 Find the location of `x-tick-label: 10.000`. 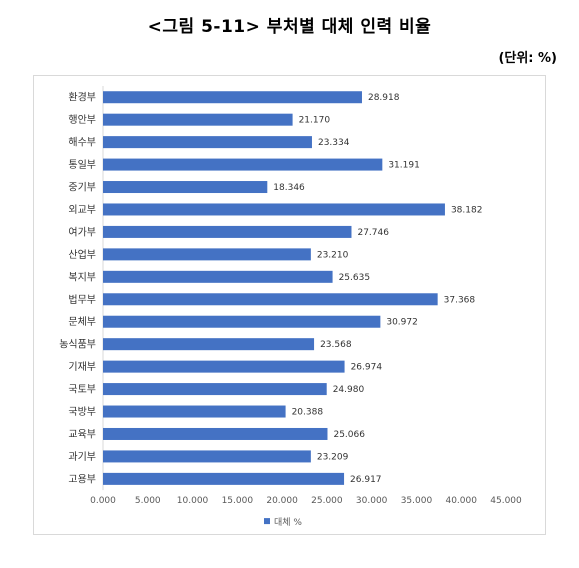

x-tick-label: 10.000 is located at coordinates (193, 501).